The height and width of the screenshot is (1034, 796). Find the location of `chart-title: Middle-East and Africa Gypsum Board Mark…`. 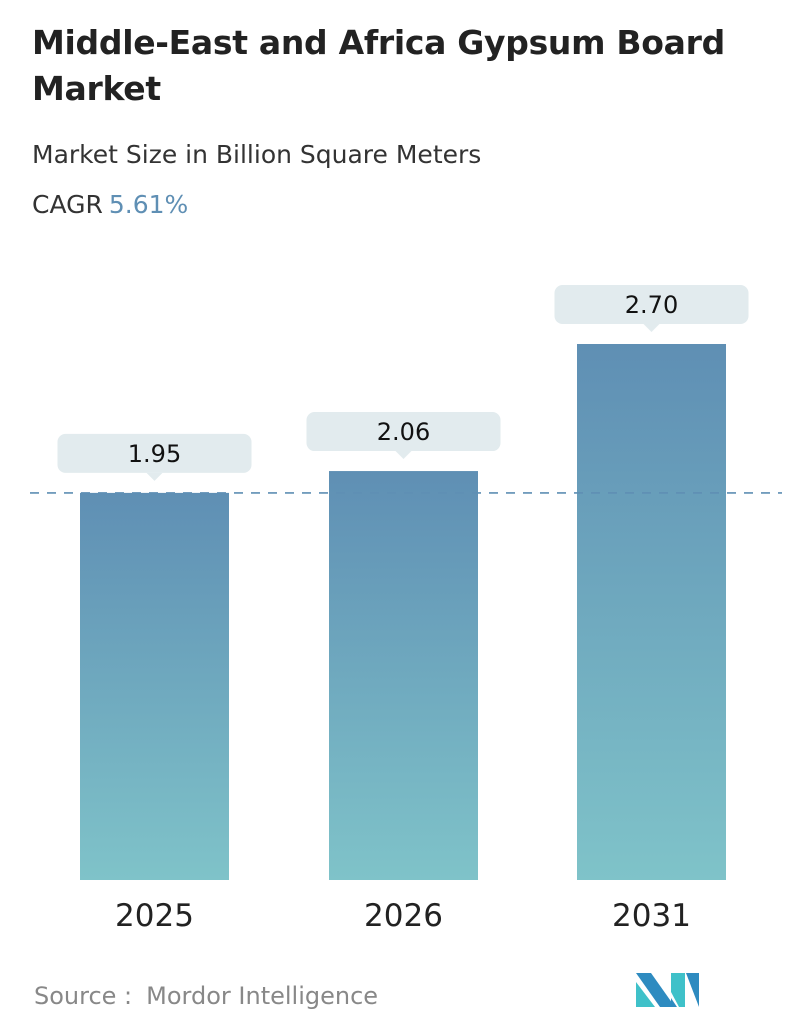

chart-title: Middle-East and Africa Gypsum Board Mark… is located at coordinates (378, 65).